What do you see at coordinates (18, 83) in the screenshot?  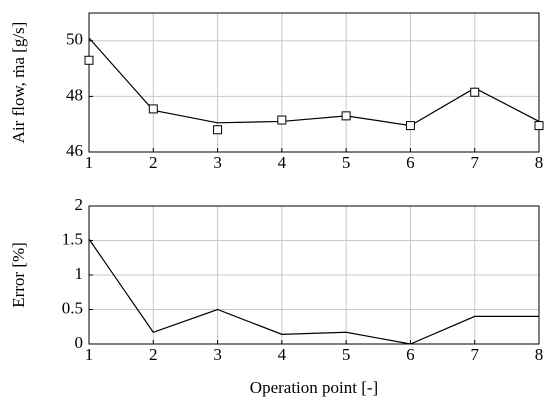 I see `y-axis-label: Air flow, ṁa [g/s]` at bounding box center [18, 83].